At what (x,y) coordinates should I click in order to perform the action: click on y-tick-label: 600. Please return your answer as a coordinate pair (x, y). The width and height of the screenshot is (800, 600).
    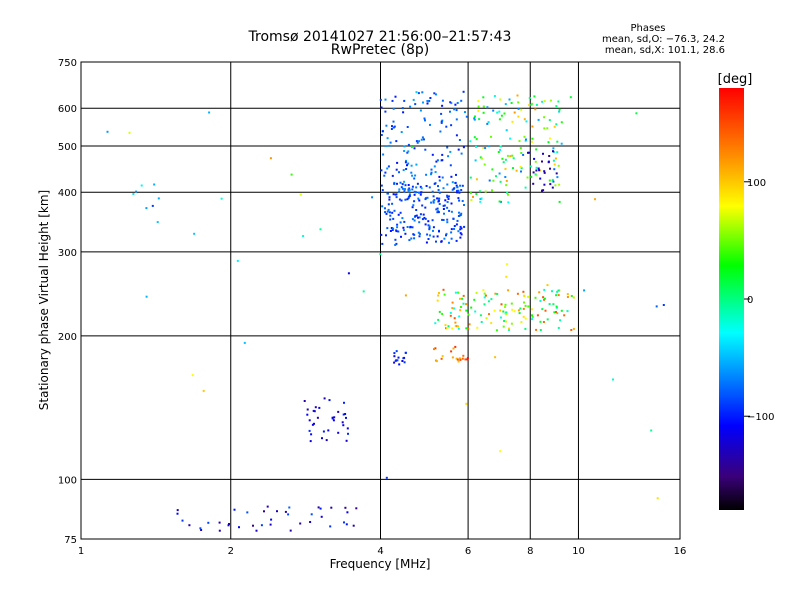
    Looking at the image, I should click on (67, 109).